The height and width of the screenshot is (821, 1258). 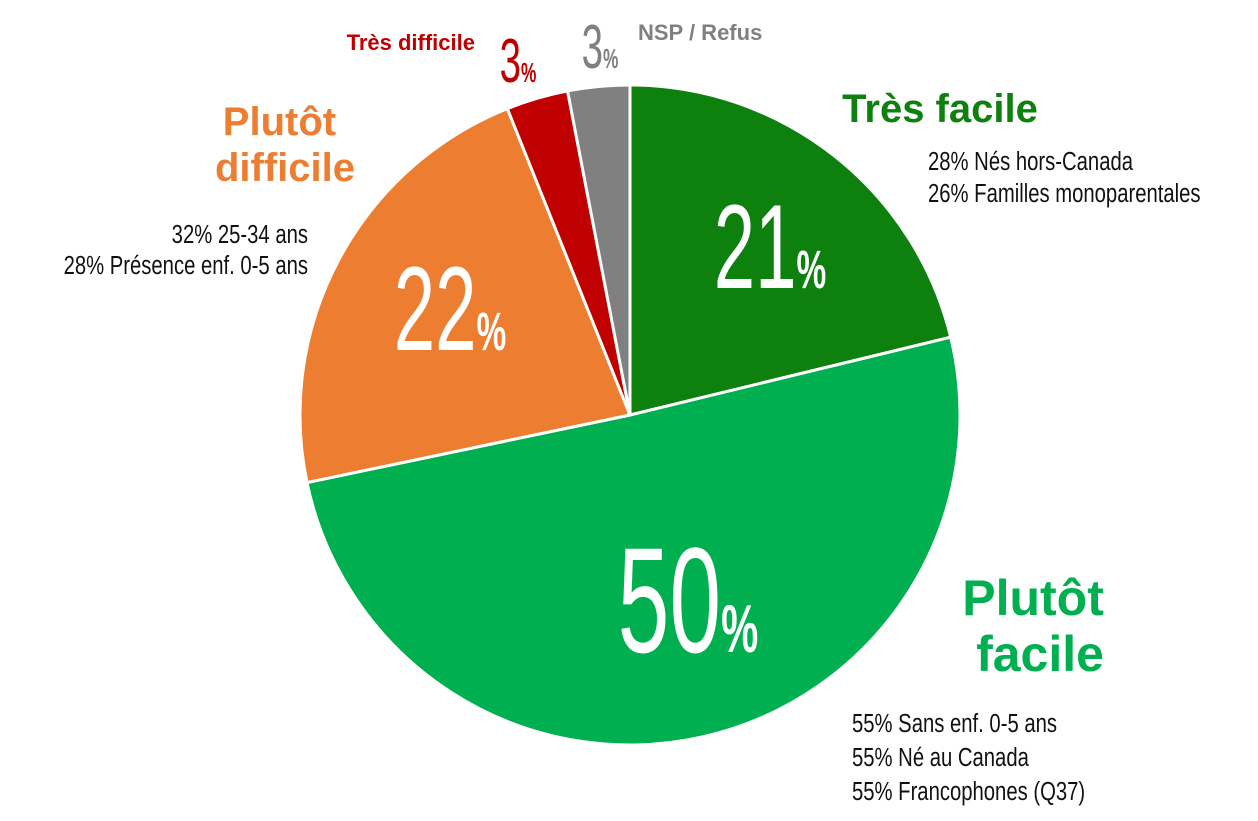 I want to click on category-label: Très difficile, so click(x=411, y=42).